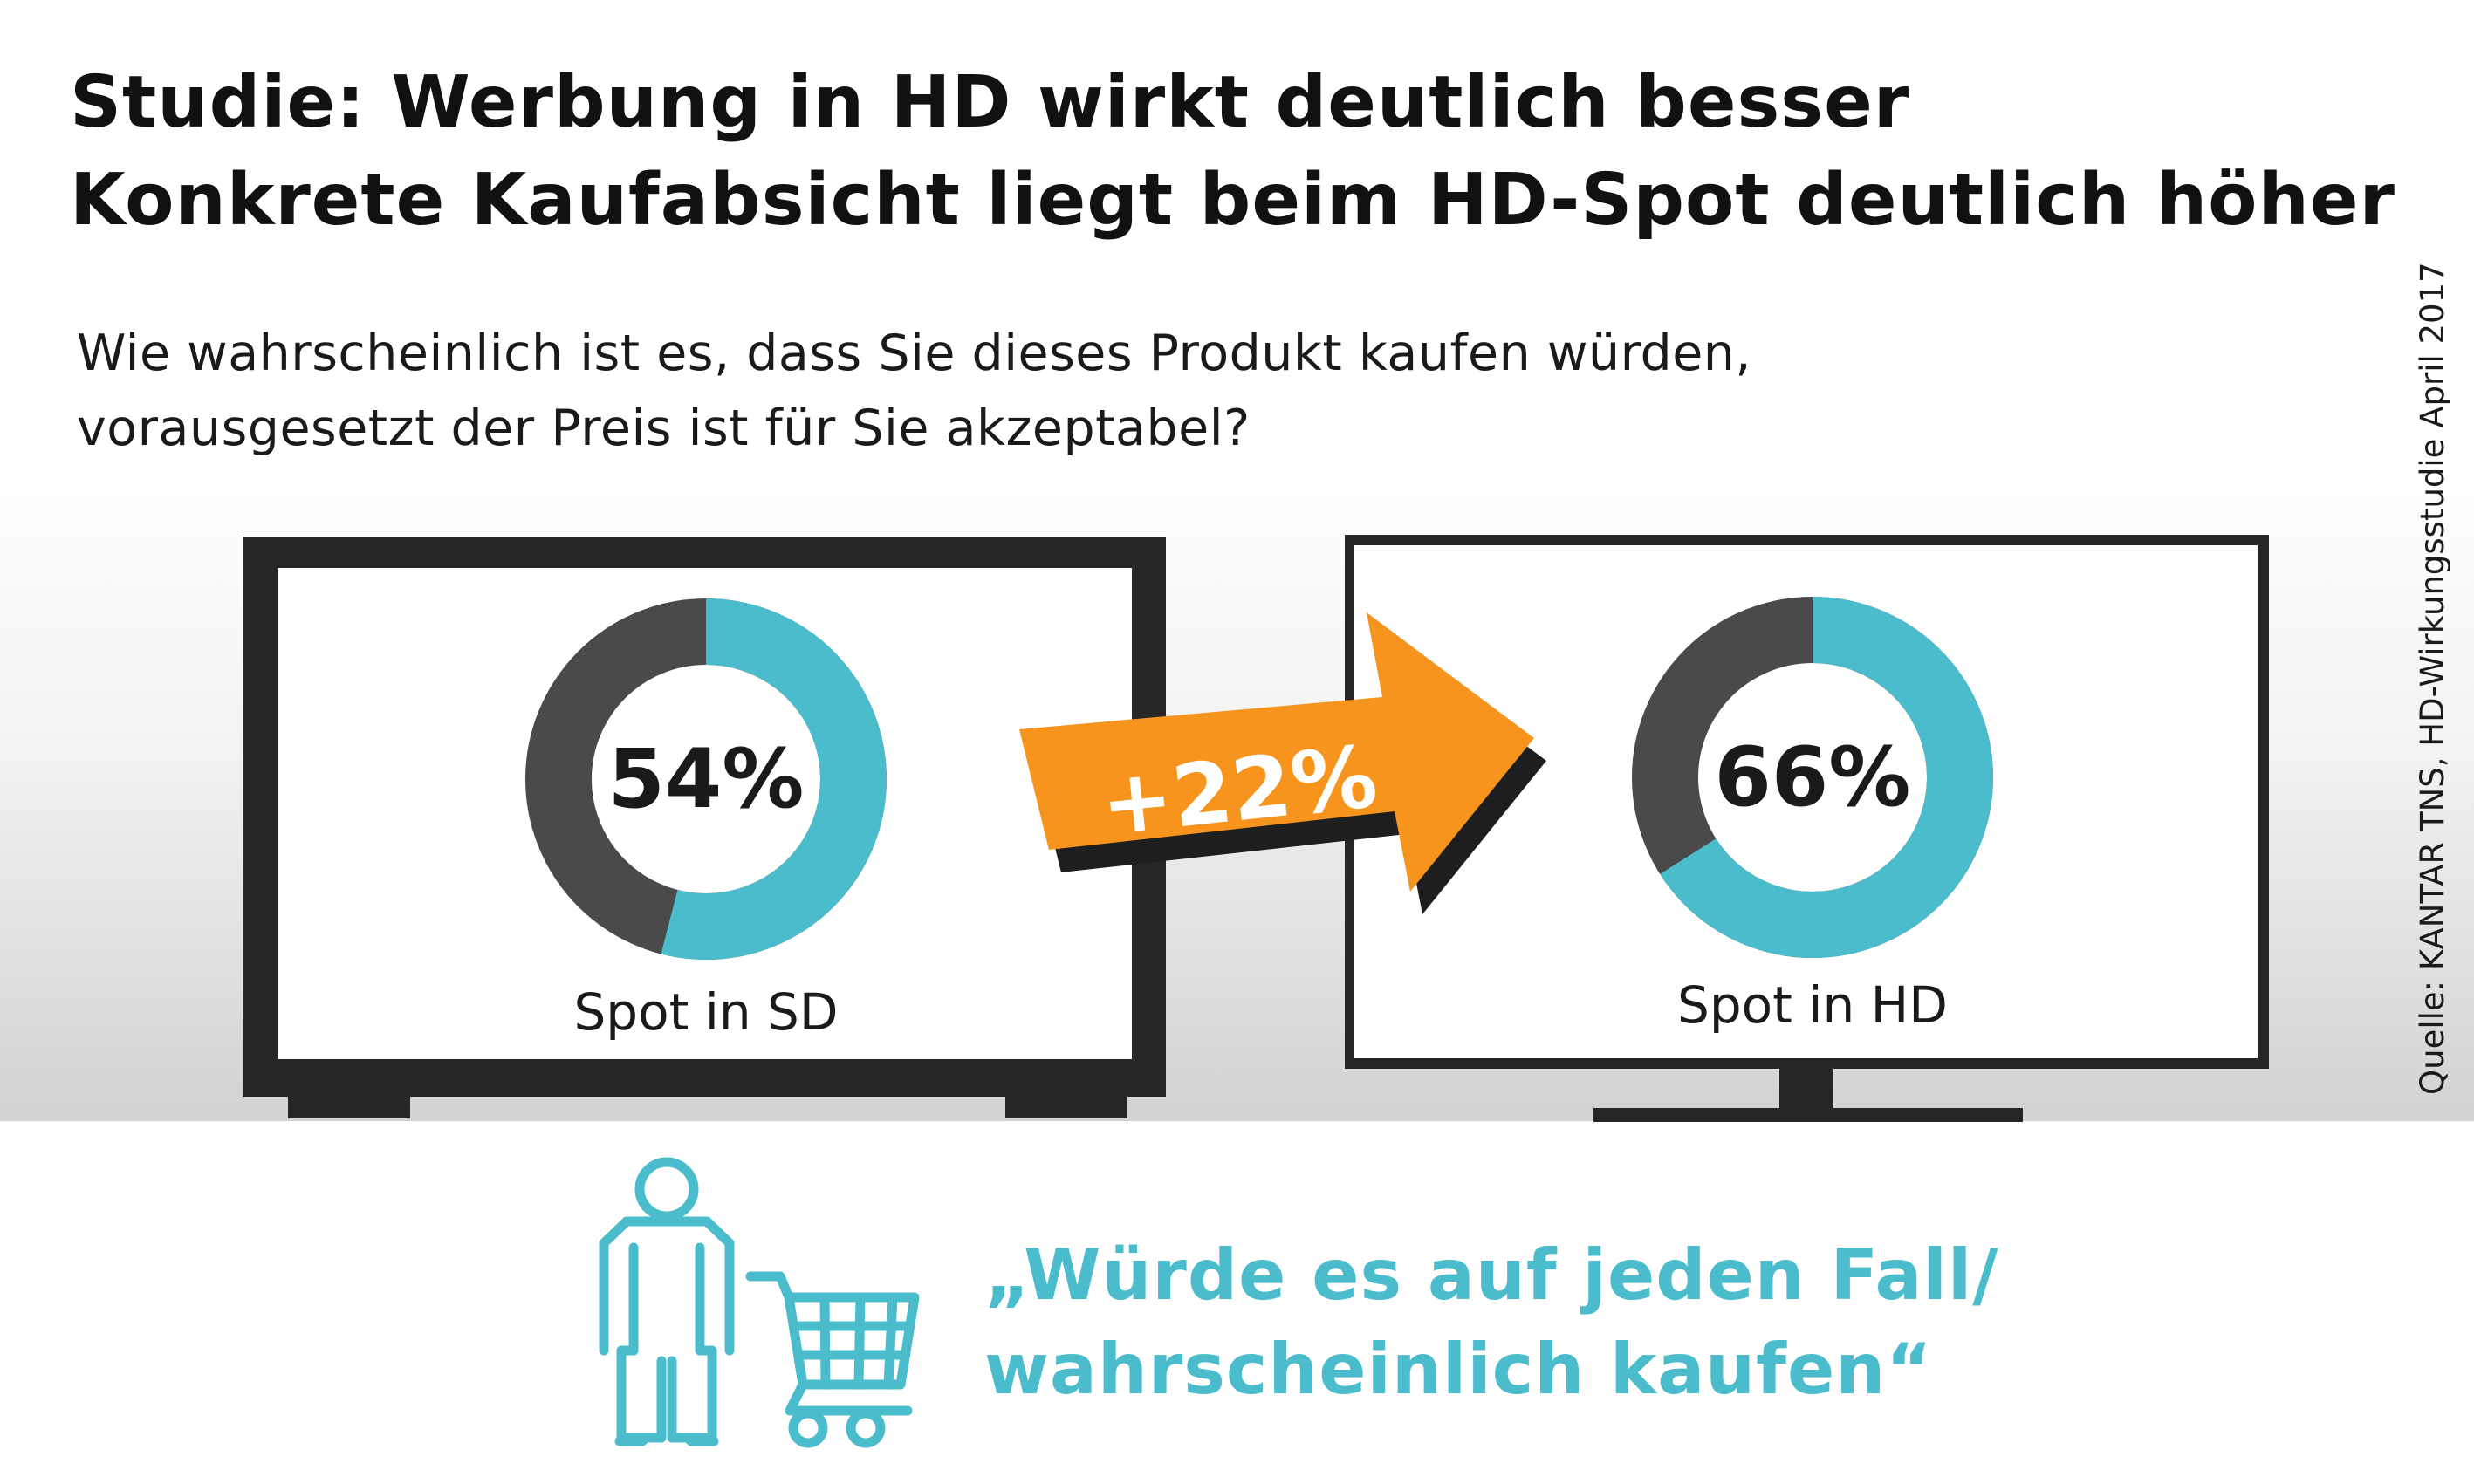  What do you see at coordinates (833, 1359) in the screenshot?
I see `shopping-cart-icon` at bounding box center [833, 1359].